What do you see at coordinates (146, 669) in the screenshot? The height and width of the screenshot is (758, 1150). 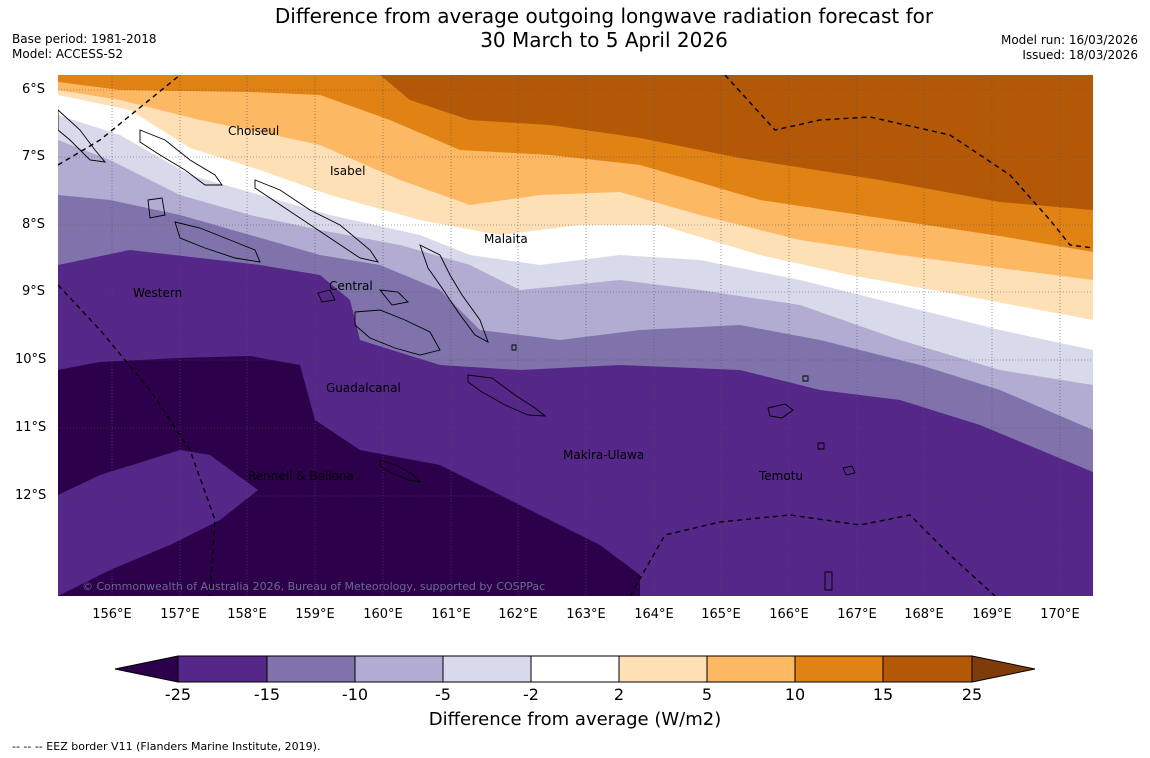 I see `colorbar-lower-extend` at bounding box center [146, 669].